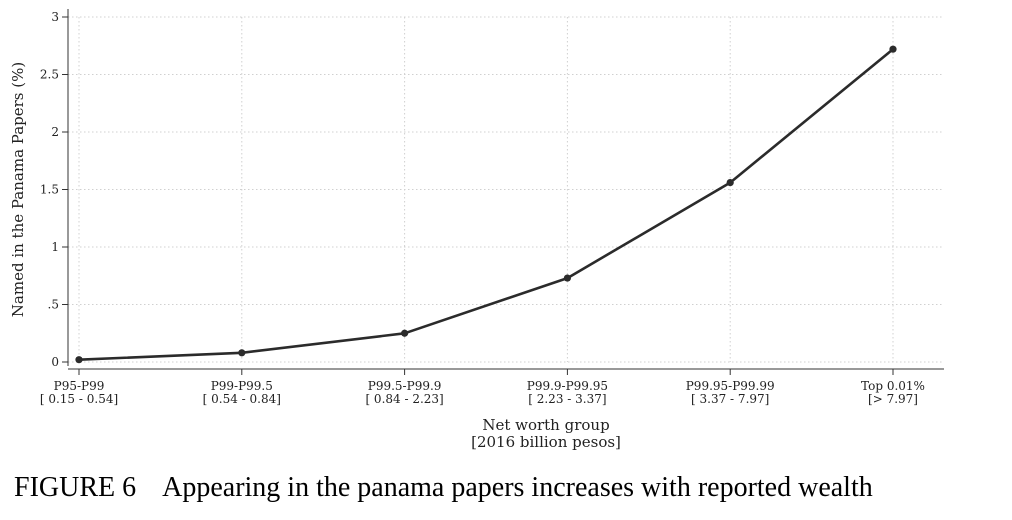 The width and height of the screenshot is (1012, 520). Describe the element at coordinates (546, 433) in the screenshot. I see `x-axis-title: Net worth group [2016 billion pesos]` at that location.